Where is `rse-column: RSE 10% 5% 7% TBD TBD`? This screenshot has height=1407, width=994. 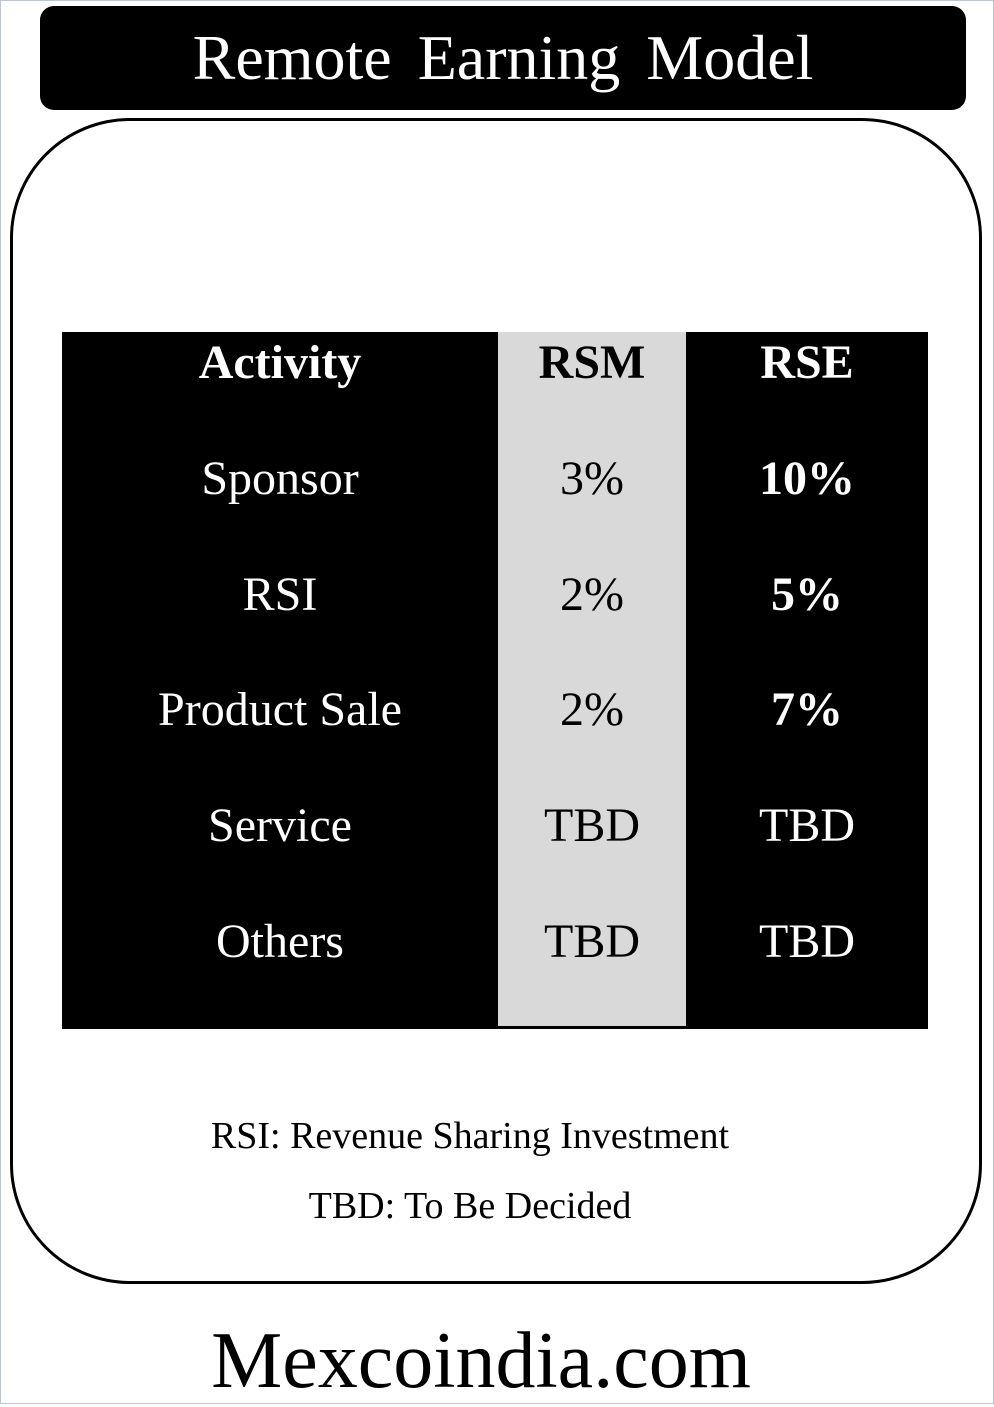 rse-column: RSE 10% 5% 7% TBD TBD is located at coordinates (807, 679).